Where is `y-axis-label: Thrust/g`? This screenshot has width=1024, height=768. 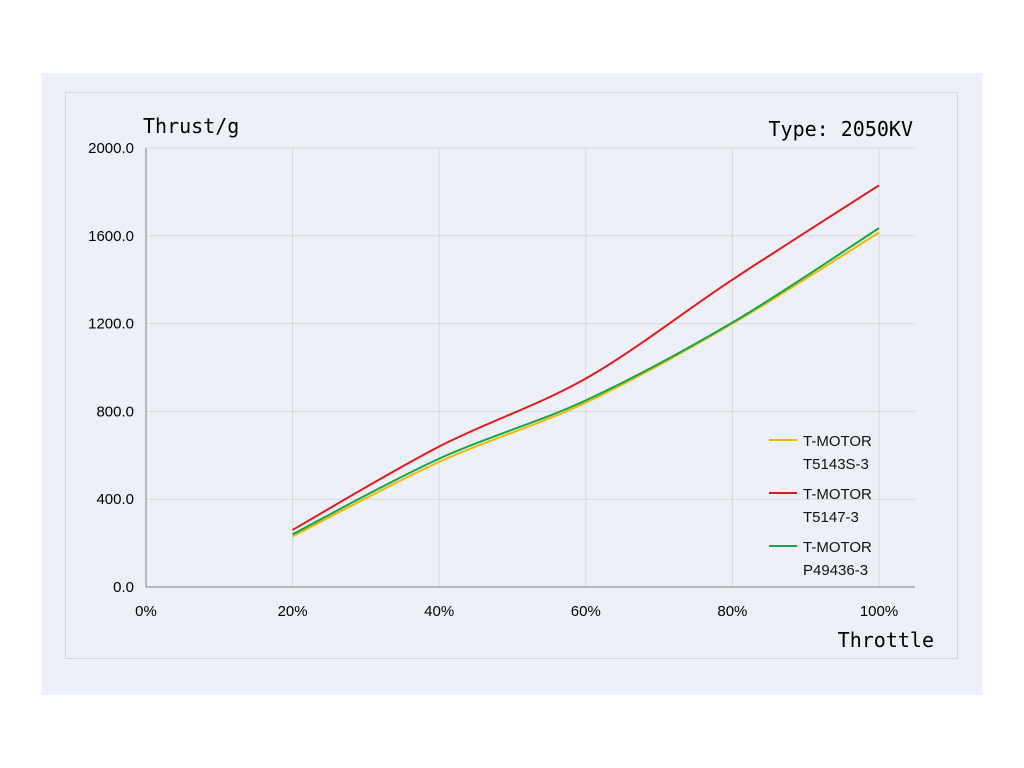
y-axis-label: Thrust/g is located at coordinates (191, 126).